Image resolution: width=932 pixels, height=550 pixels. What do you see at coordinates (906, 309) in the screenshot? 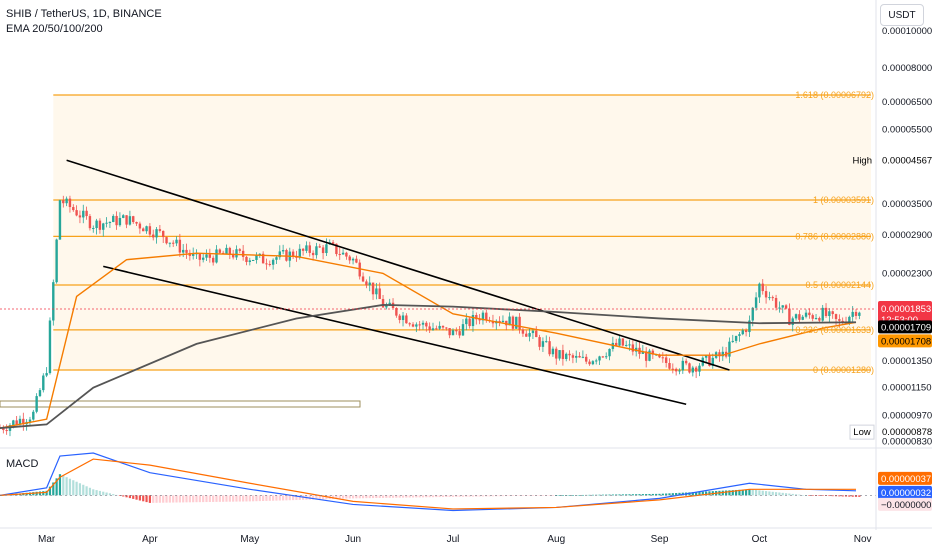
I see `current-price-value: 0.00001853` at bounding box center [906, 309].